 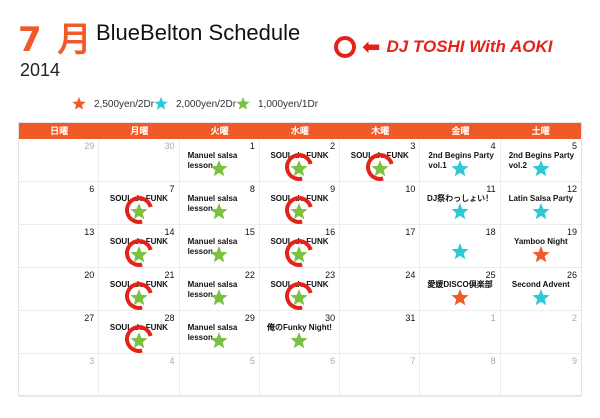 What do you see at coordinates (333, 189) in the screenshot?
I see `day-number: 9` at bounding box center [333, 189].